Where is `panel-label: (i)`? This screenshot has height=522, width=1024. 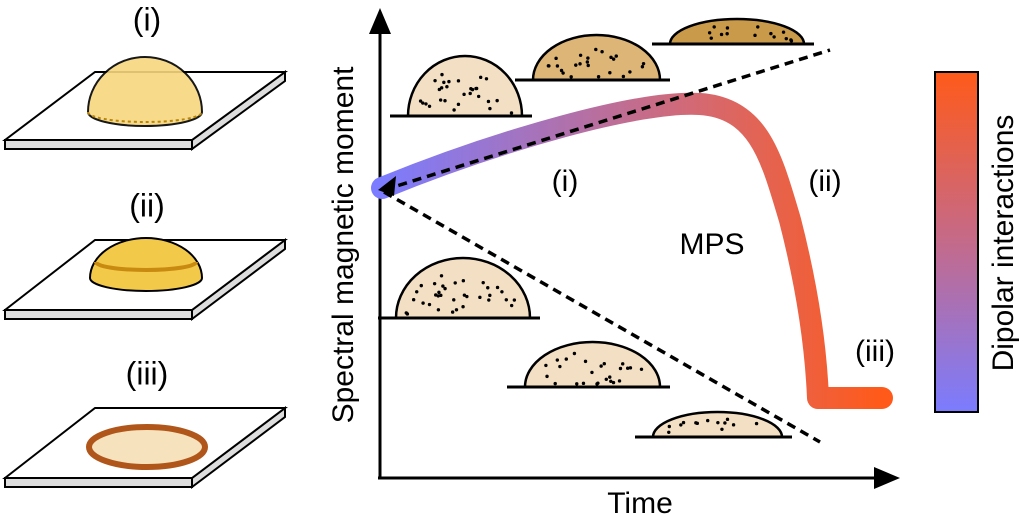
panel-label: (i) is located at coordinates (147, 19).